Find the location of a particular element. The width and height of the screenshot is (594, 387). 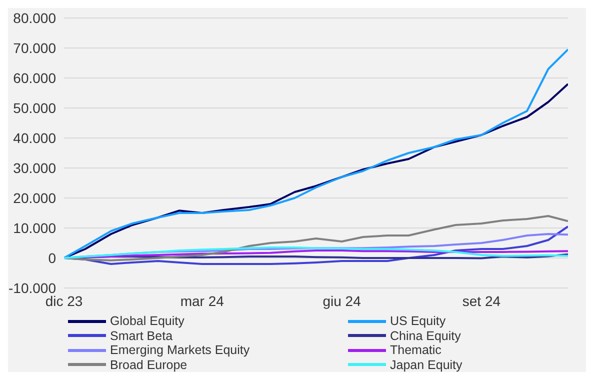

y-tick-label: 10.000 is located at coordinates (34, 228).